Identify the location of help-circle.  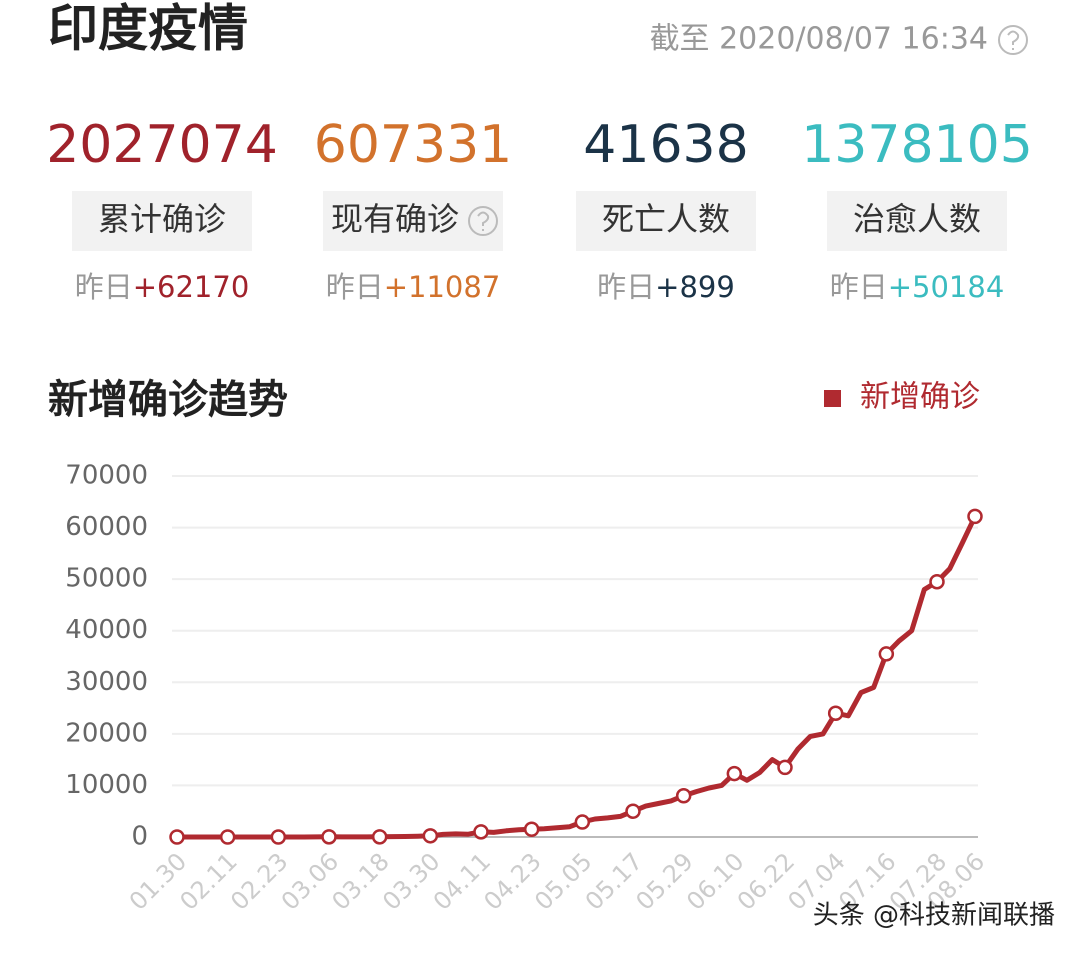
(483, 221).